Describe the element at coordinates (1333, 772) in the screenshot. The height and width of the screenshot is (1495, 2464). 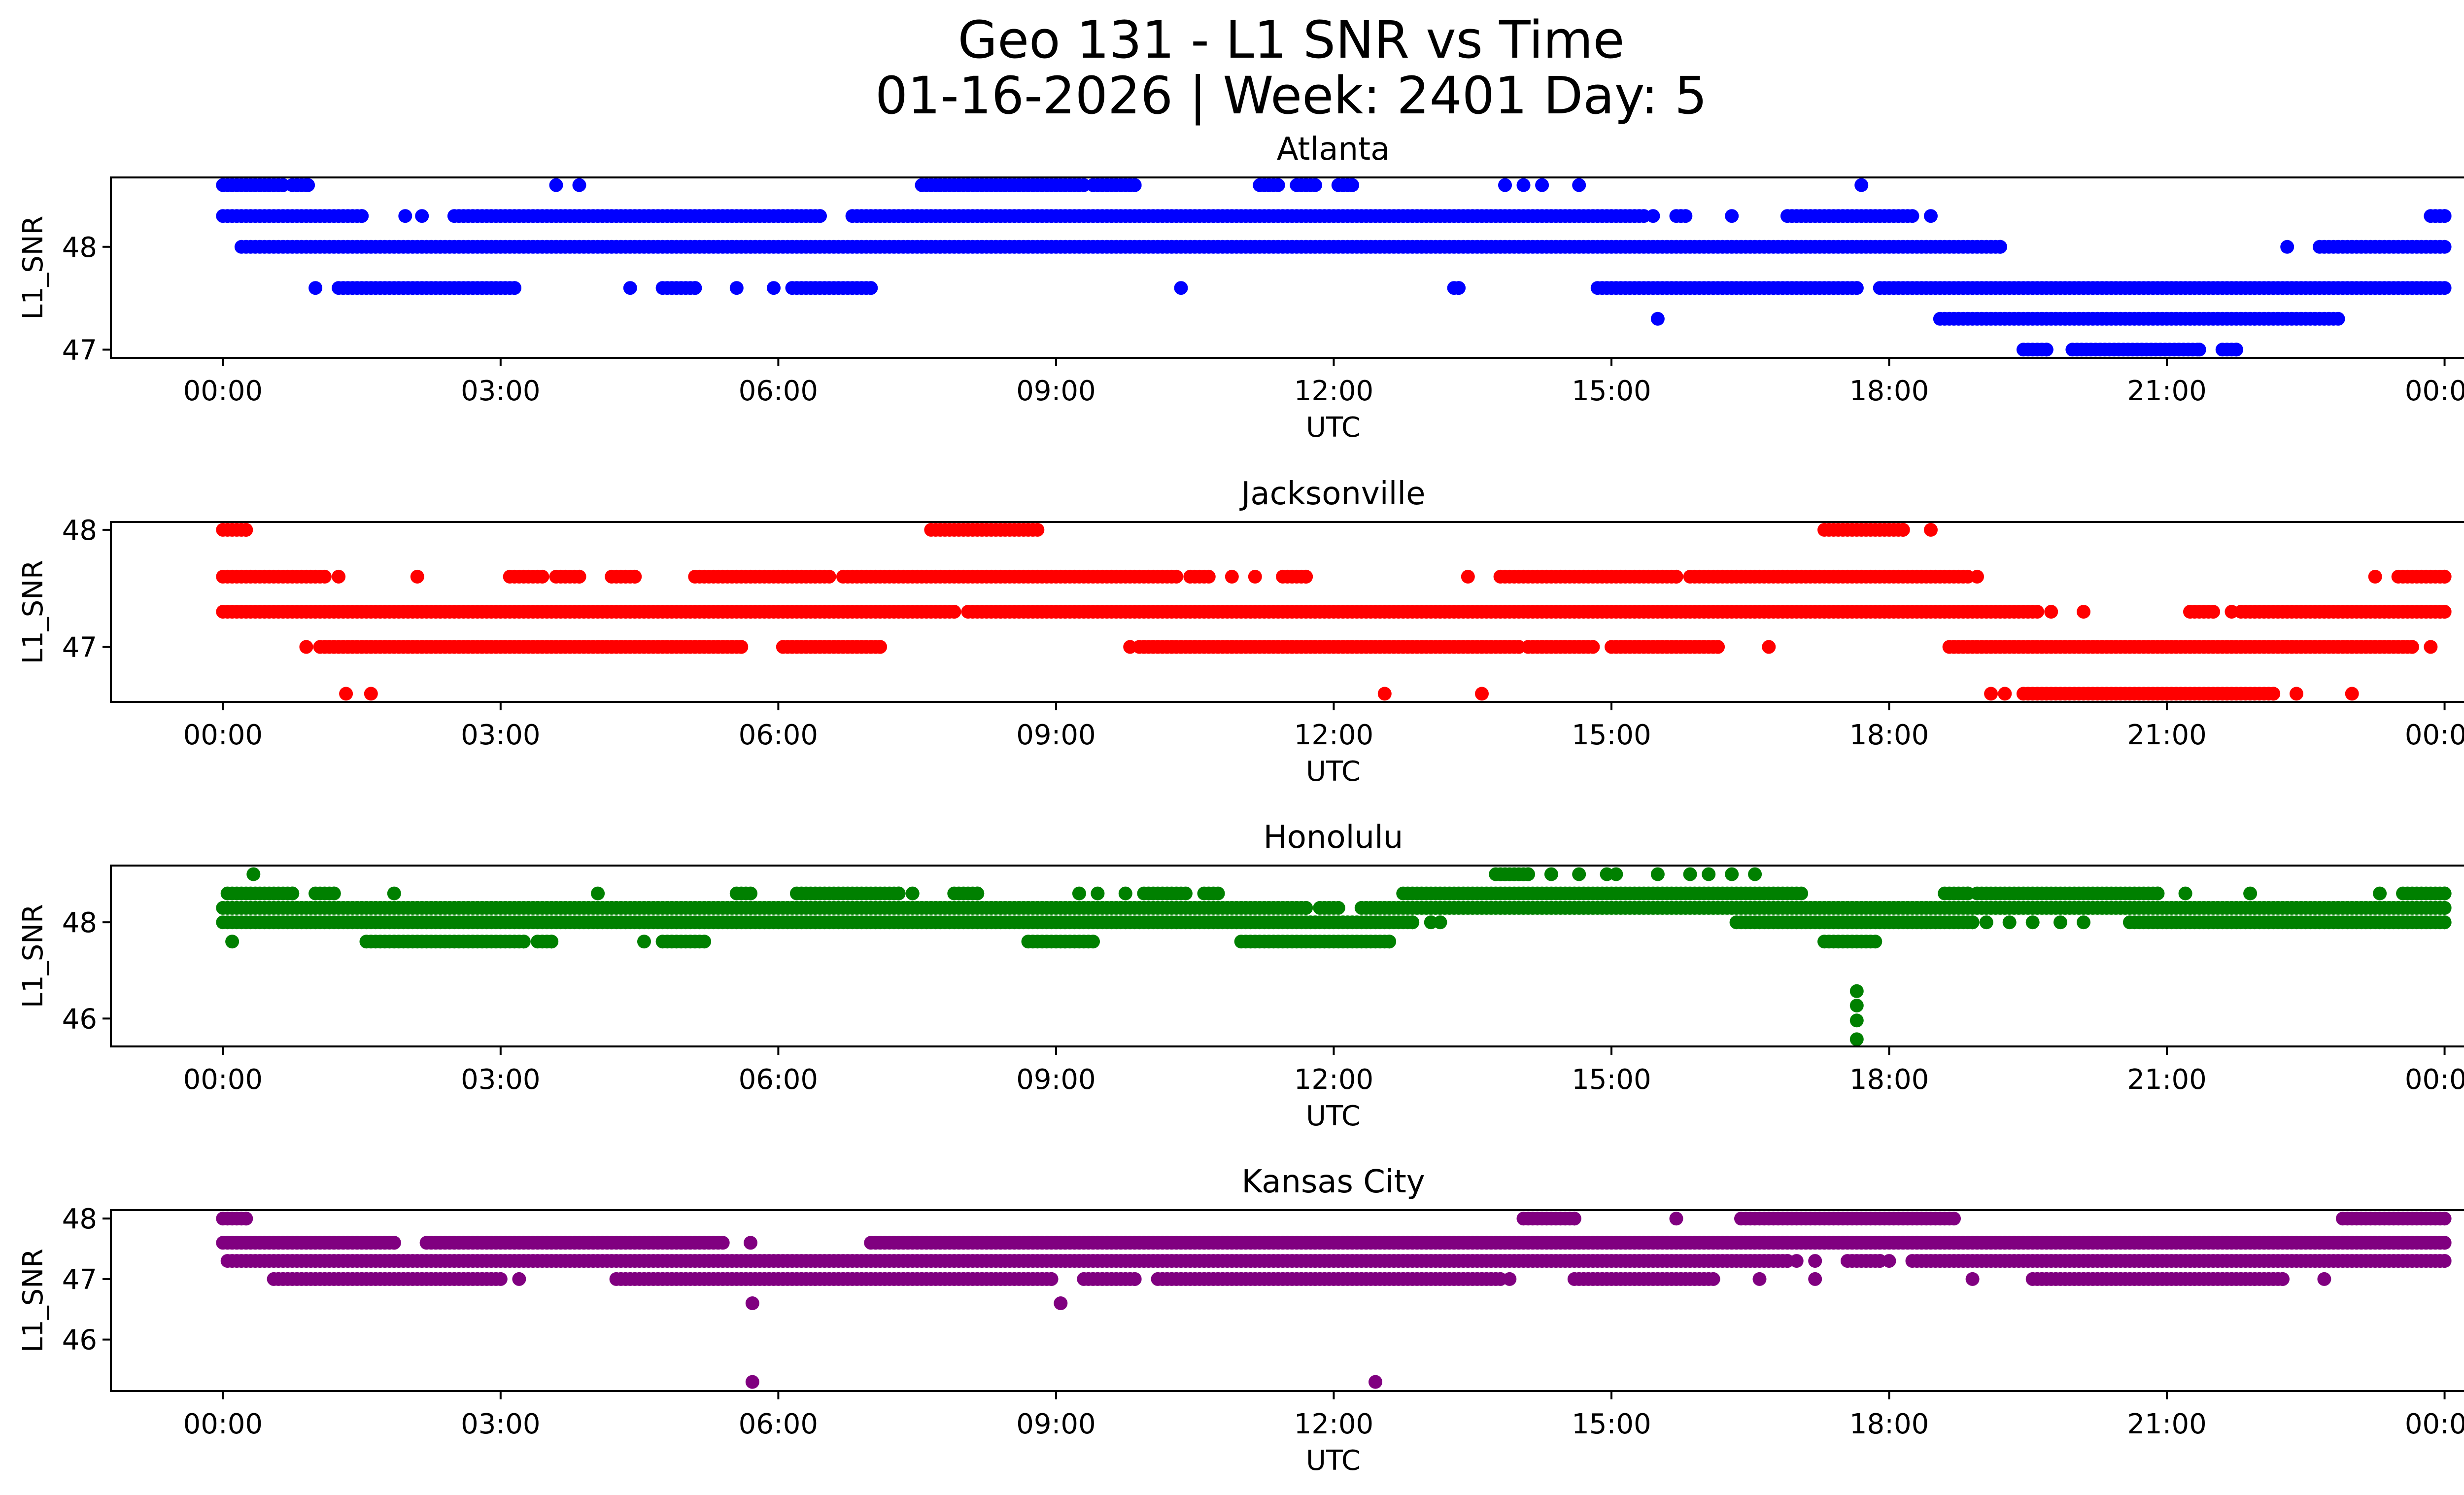
I see `x-axis-label: UTC` at that location.